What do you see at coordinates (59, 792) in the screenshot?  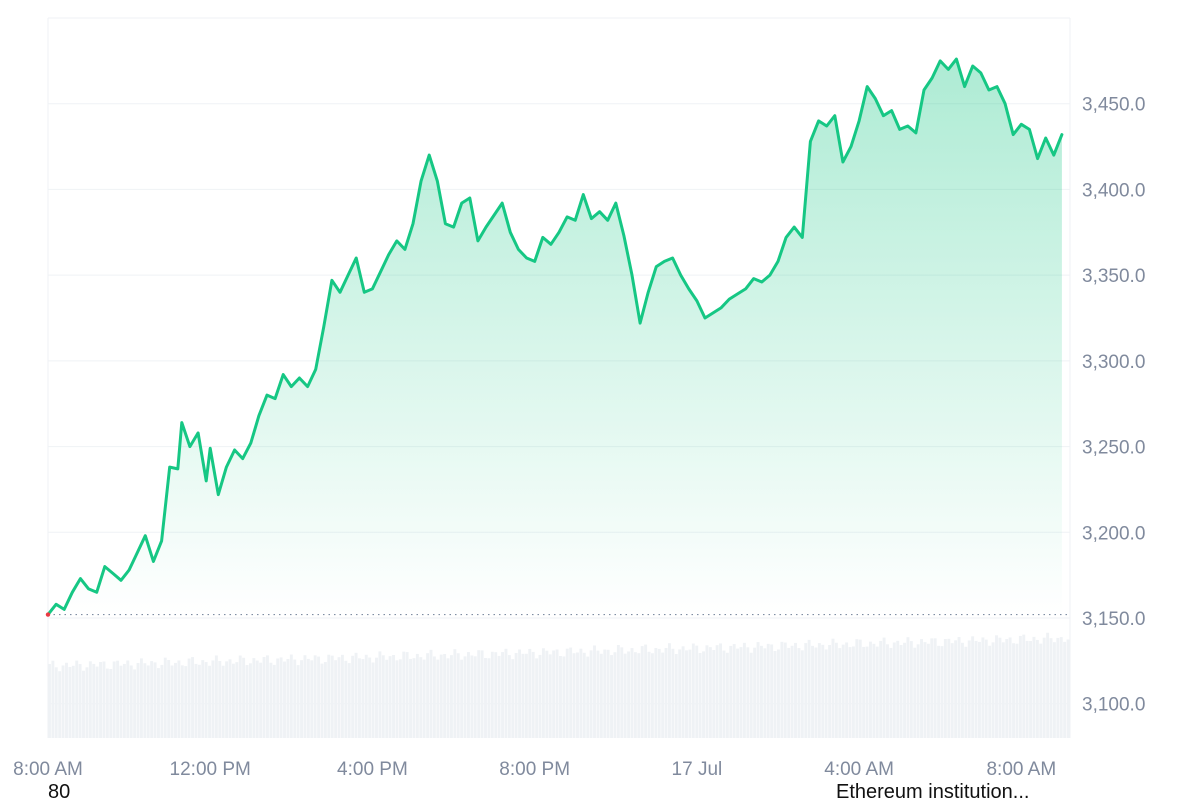 I see `footer-left-text: 80` at bounding box center [59, 792].